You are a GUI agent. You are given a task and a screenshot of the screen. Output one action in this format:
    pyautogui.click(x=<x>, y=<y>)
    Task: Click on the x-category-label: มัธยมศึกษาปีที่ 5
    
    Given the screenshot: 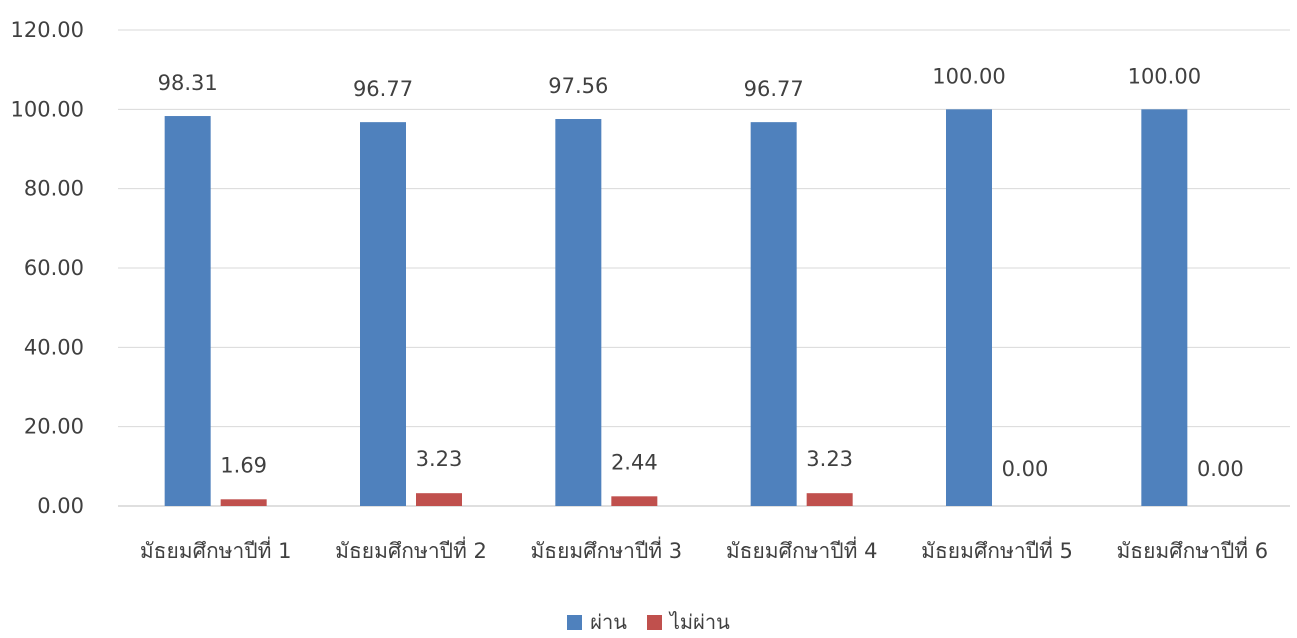 What is the action you would take?
    pyautogui.click(x=997, y=549)
    